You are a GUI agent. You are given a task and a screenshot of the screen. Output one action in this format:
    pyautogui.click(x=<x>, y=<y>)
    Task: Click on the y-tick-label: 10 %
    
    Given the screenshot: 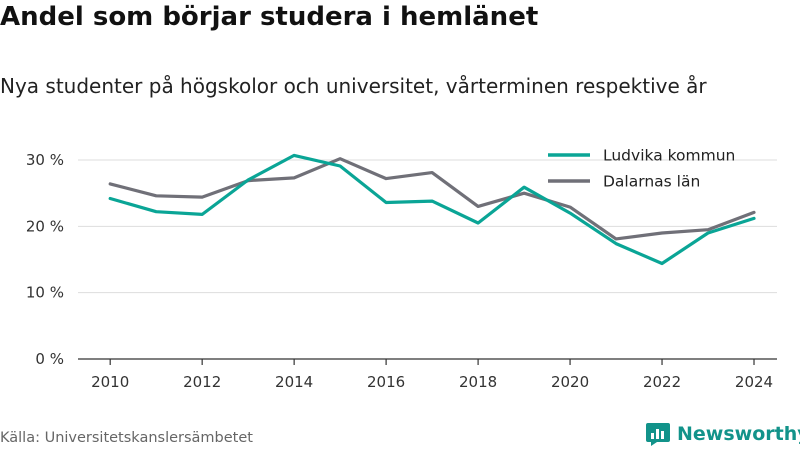 What is the action you would take?
    pyautogui.click(x=45, y=293)
    